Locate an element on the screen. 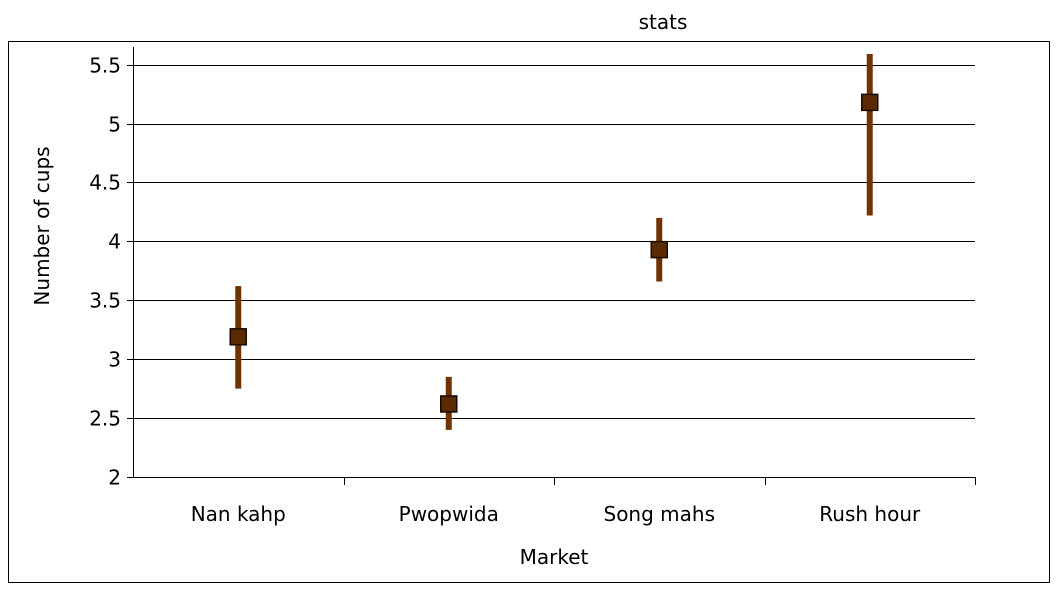  y-tick-label: 5.5 is located at coordinates (105, 66).